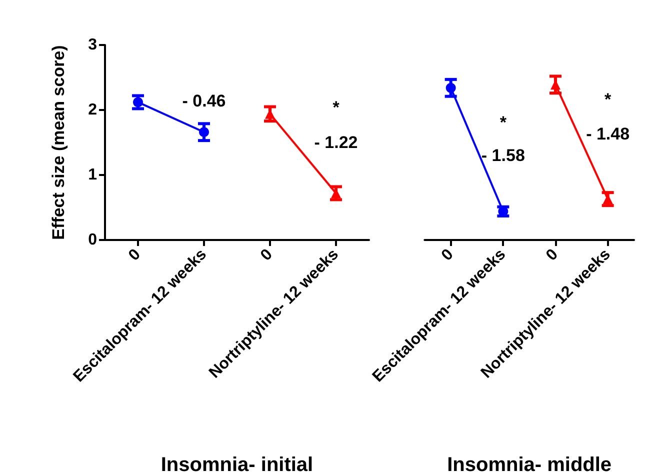 The width and height of the screenshot is (658, 476). What do you see at coordinates (608, 134) in the screenshot?
I see `annotation: - 1.48` at bounding box center [608, 134].